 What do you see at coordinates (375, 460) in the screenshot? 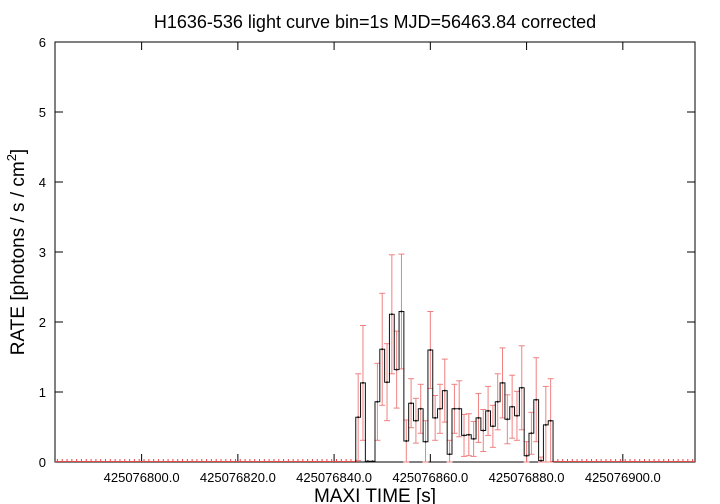
I see `zero-rate-markers` at bounding box center [375, 460].